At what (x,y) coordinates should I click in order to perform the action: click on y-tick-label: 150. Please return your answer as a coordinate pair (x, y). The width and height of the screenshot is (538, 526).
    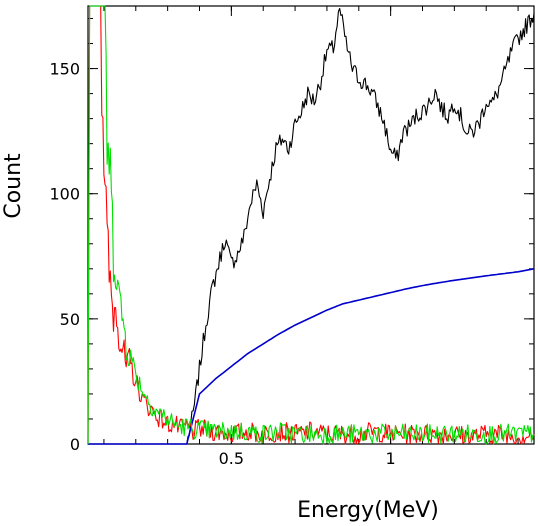
    Looking at the image, I should click on (64, 69).